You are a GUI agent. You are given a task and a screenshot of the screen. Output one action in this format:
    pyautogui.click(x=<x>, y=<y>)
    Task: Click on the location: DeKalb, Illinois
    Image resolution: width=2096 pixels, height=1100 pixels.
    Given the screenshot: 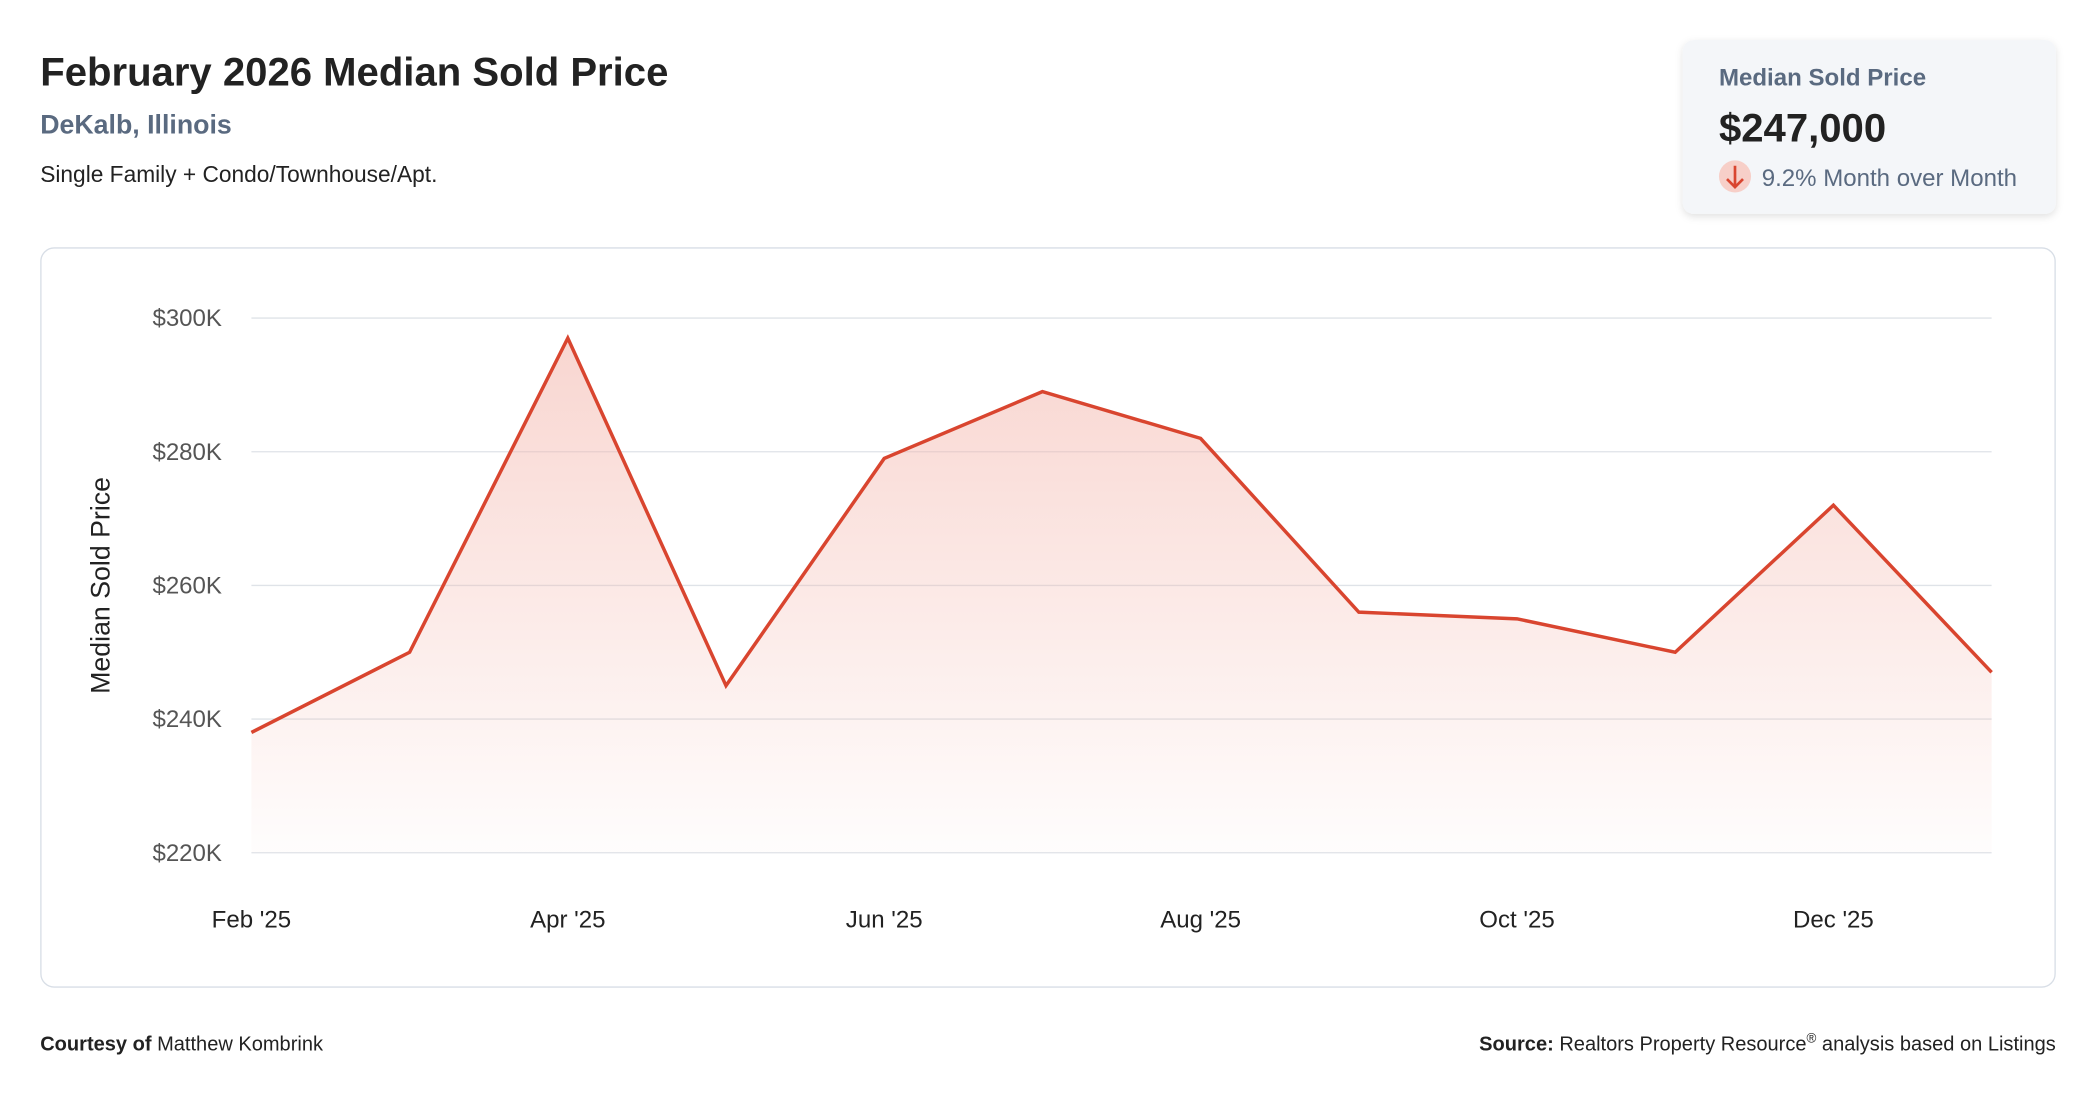 What is the action you would take?
    pyautogui.click(x=136, y=125)
    